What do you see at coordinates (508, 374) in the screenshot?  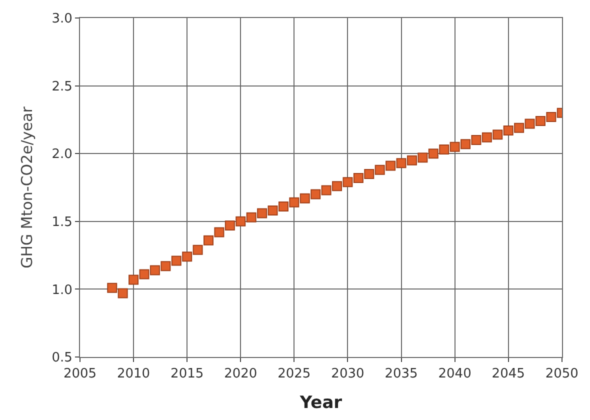 I see `x-tick-label: 2045` at bounding box center [508, 374].